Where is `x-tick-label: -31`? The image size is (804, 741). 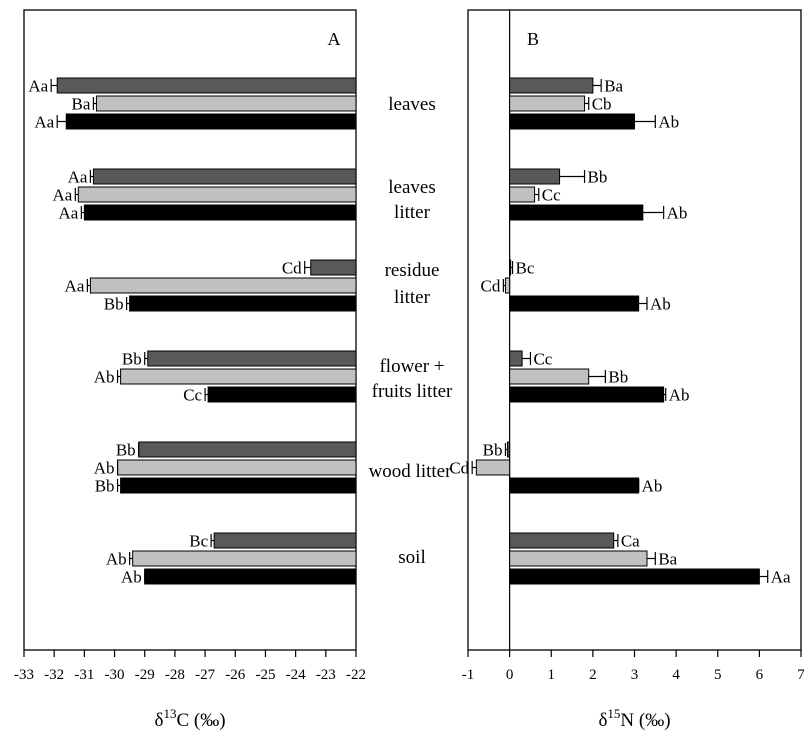 x-tick-label: -31 is located at coordinates (84, 675).